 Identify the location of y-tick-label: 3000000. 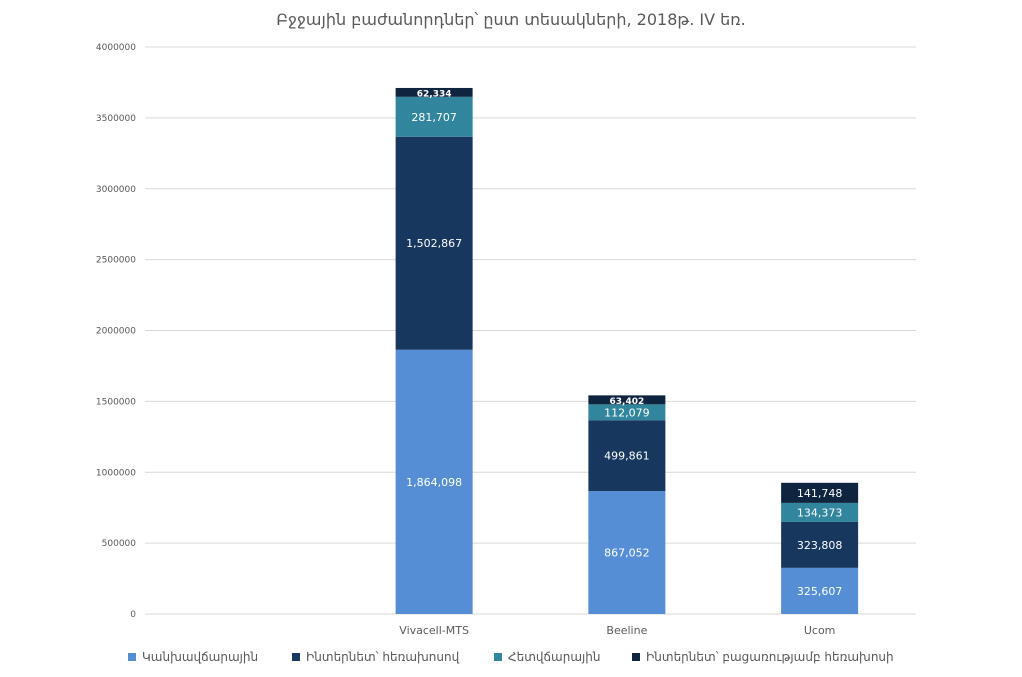
(116, 190).